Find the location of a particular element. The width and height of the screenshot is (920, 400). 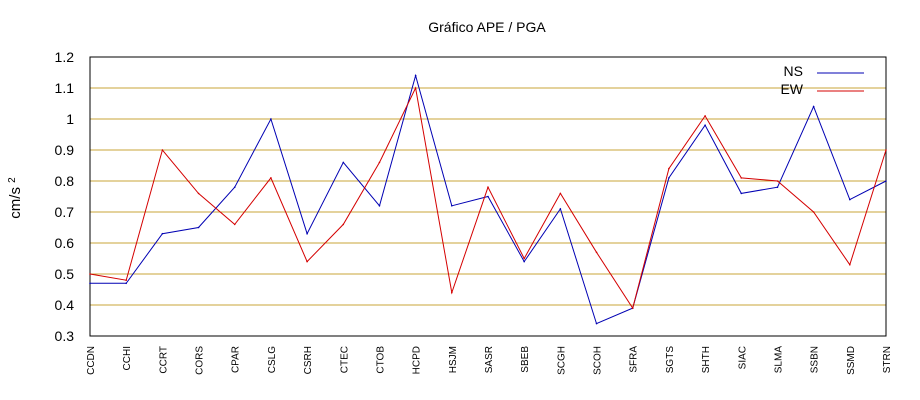

x-tick-label: SGTS is located at coordinates (670, 360).